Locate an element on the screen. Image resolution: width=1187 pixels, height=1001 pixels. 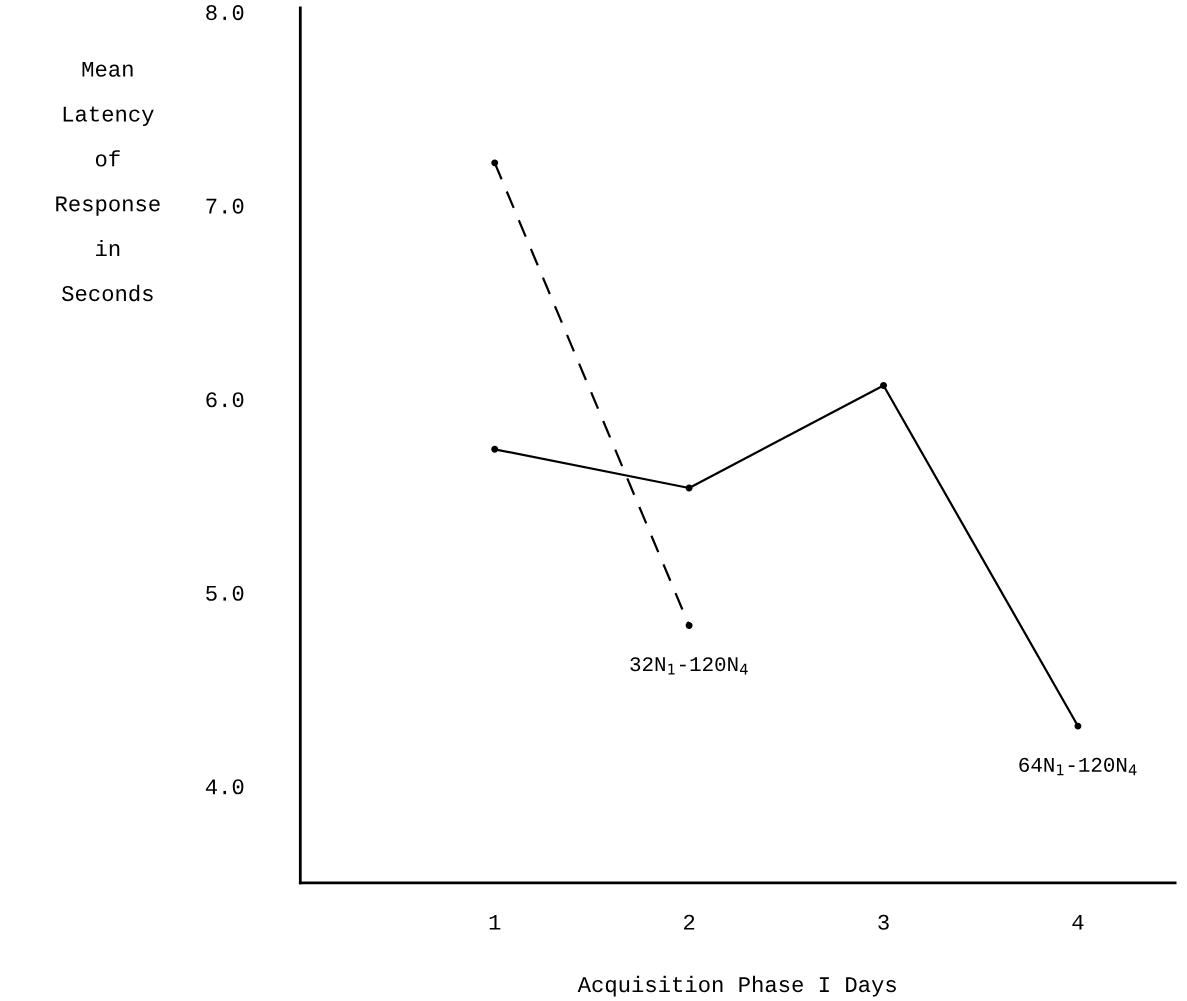
y-tick-label: 5.0 is located at coordinates (225, 593).